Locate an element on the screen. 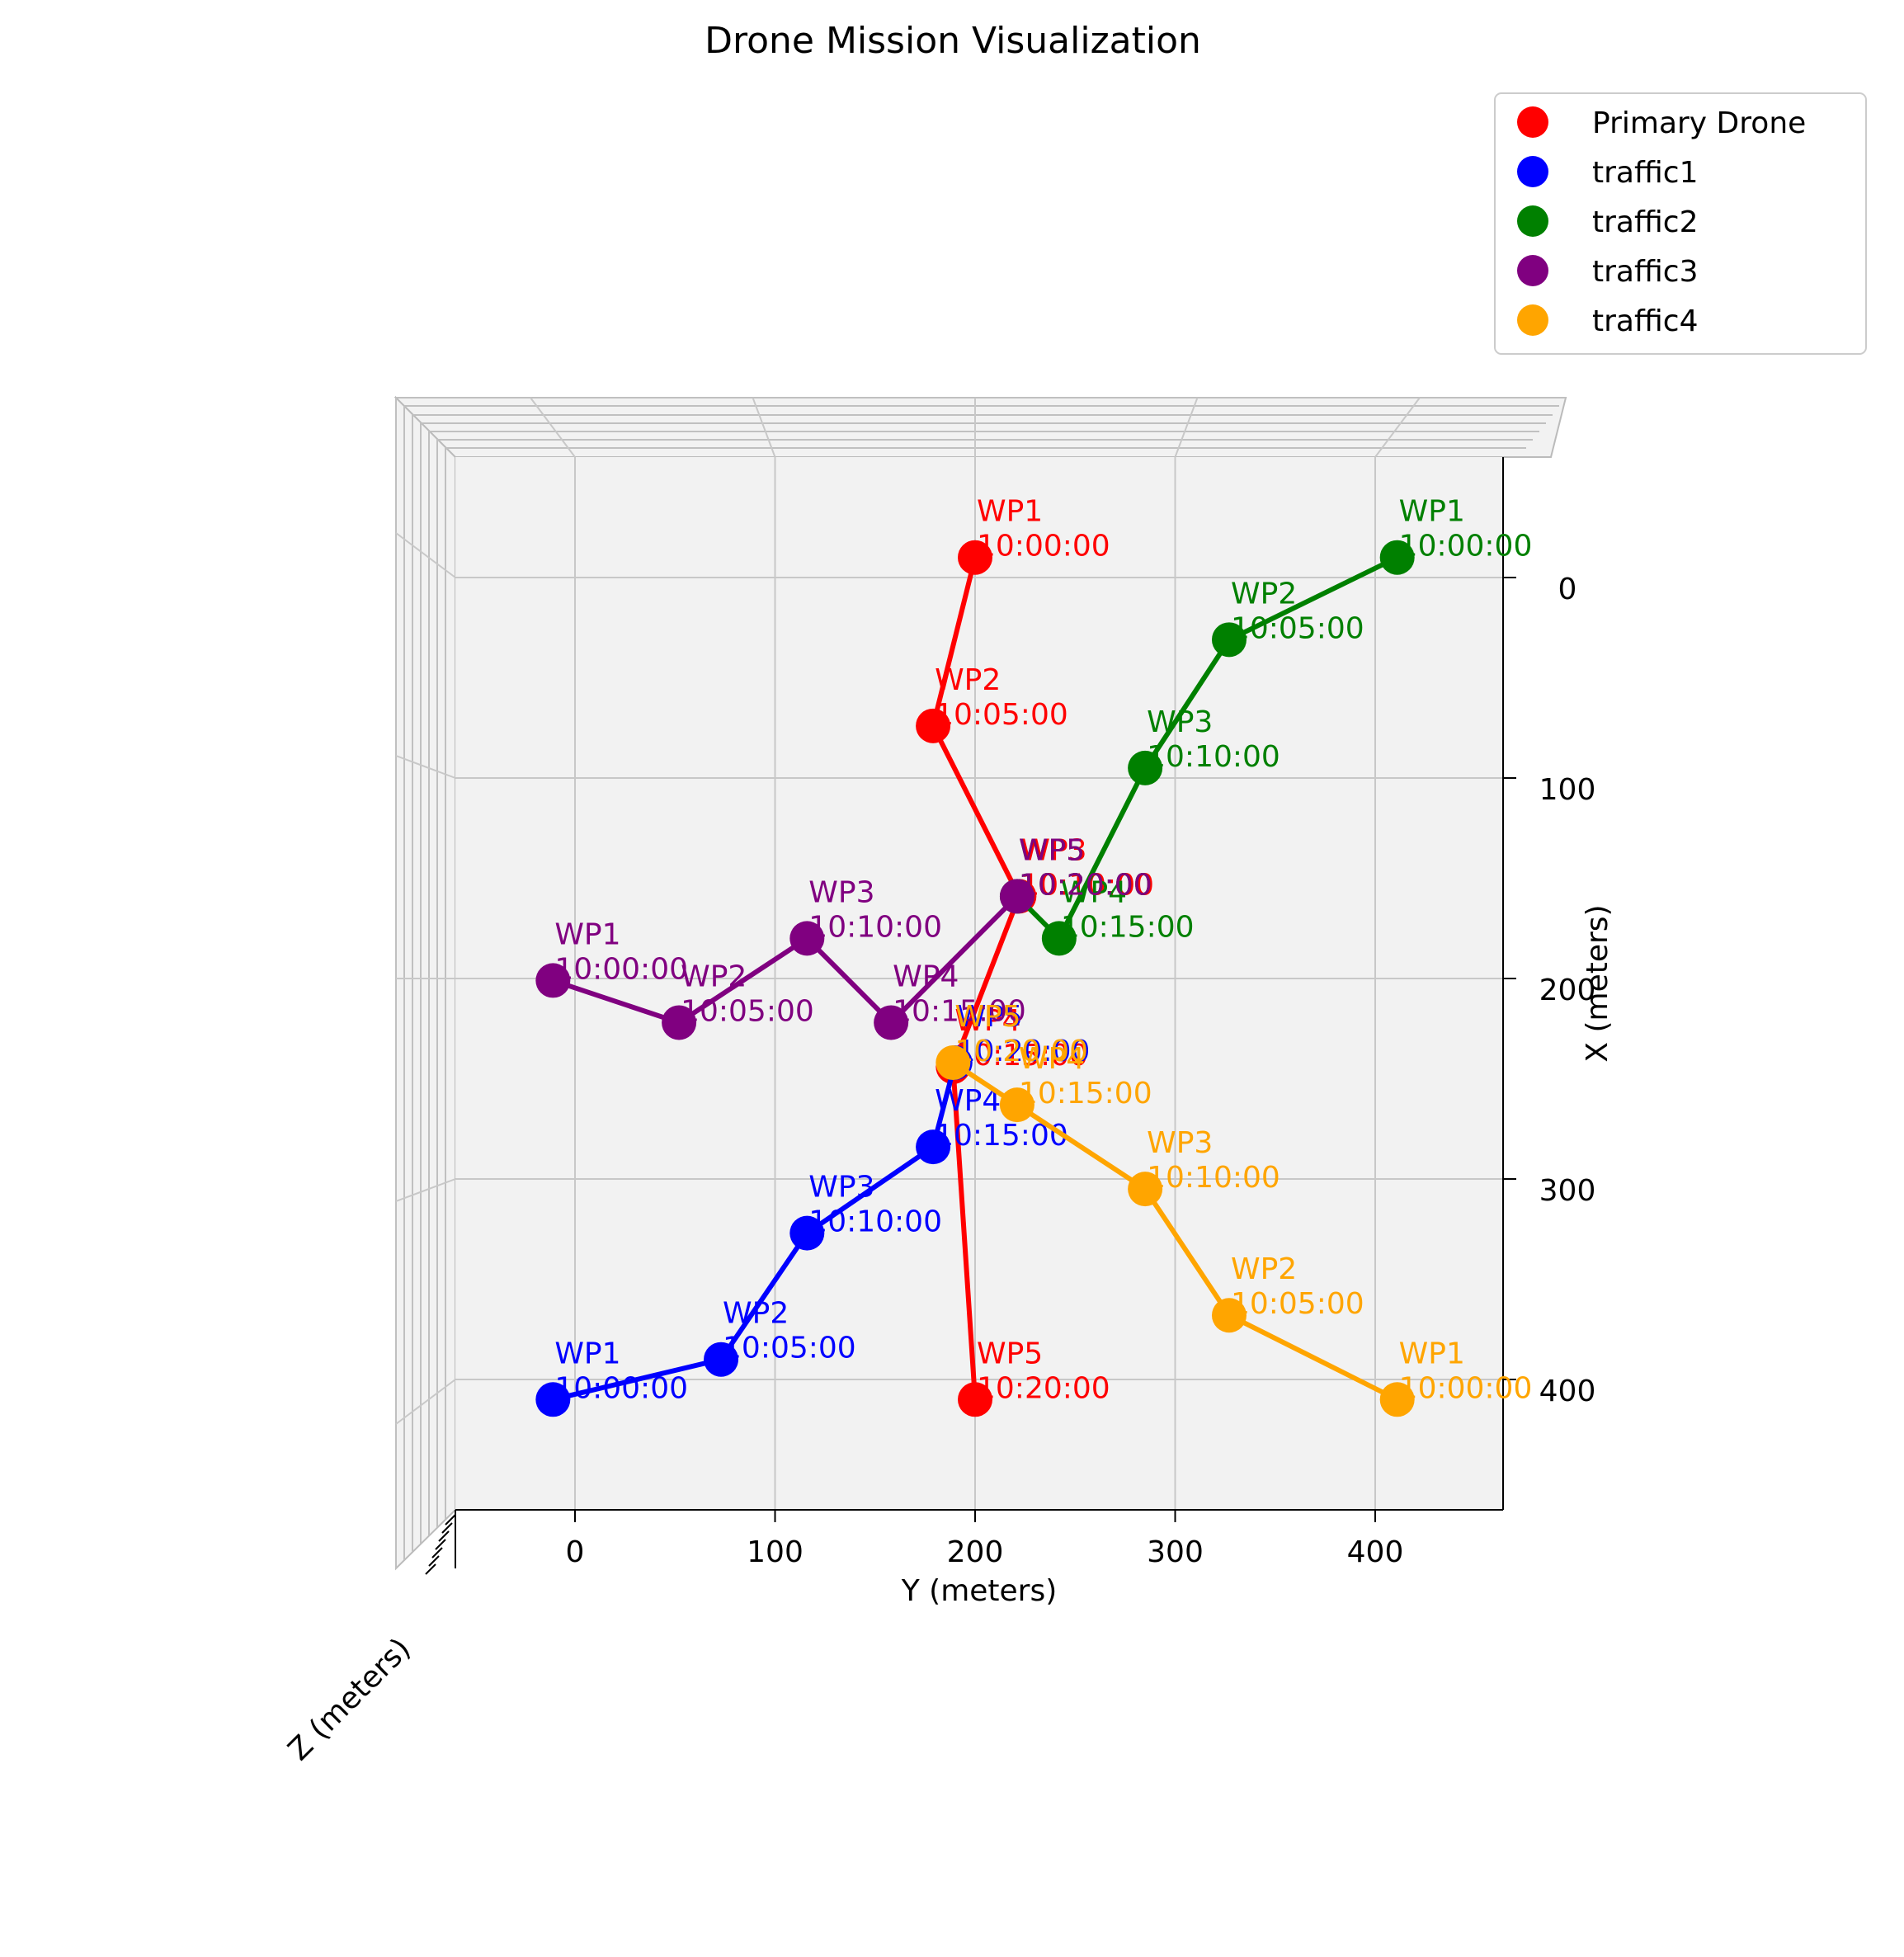 The width and height of the screenshot is (1904, 1957). chart-title: Drone Mission Visualization is located at coordinates (953, 41).